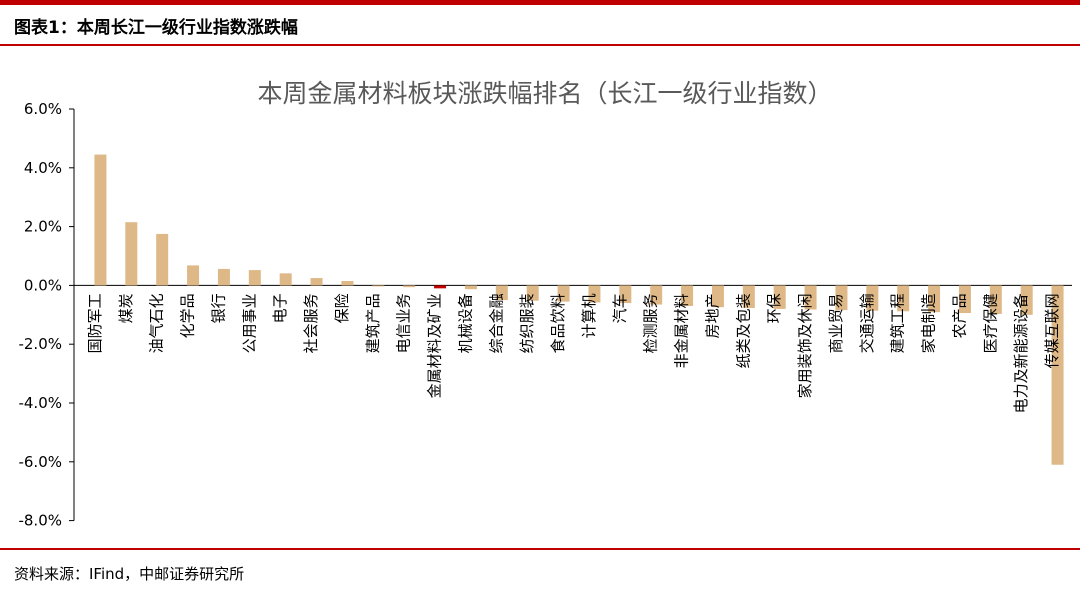 This screenshot has height=592, width=1080. I want to click on x-tick-label: 商业贸易, so click(836, 323).